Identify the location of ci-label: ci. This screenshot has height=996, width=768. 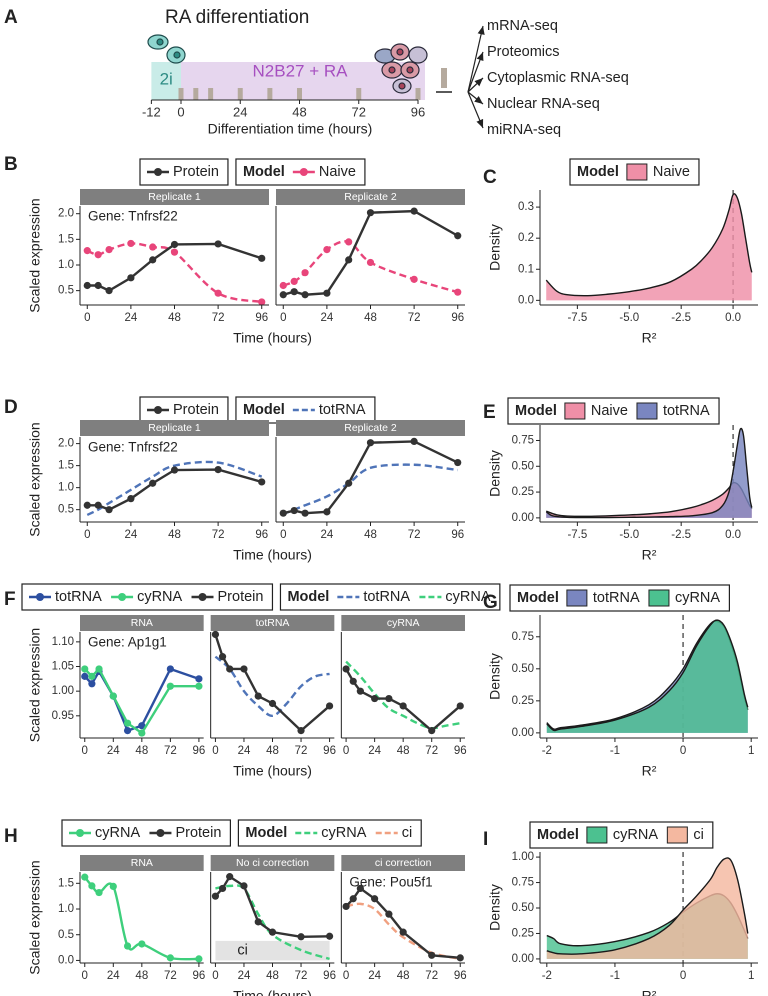
(242, 950).